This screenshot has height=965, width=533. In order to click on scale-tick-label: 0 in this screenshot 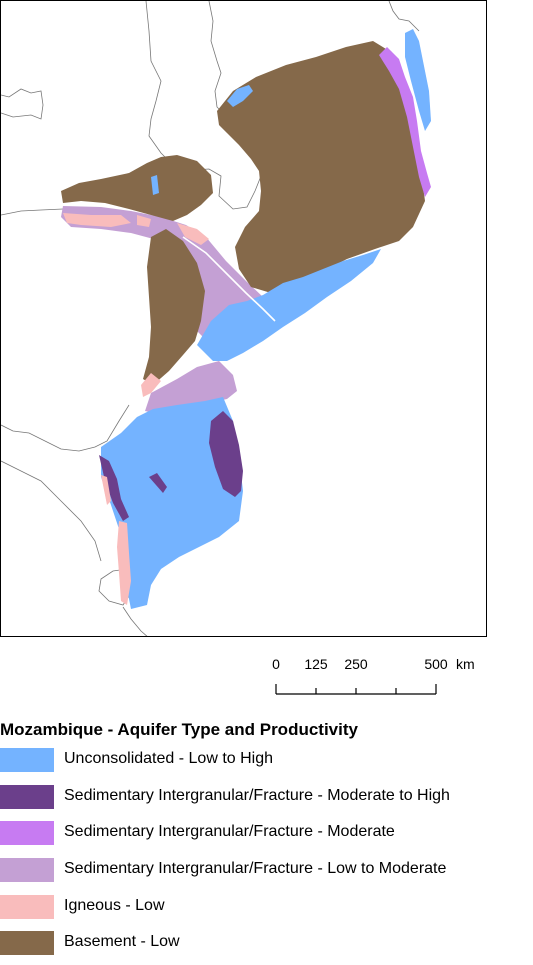, I will do `click(276, 664)`.